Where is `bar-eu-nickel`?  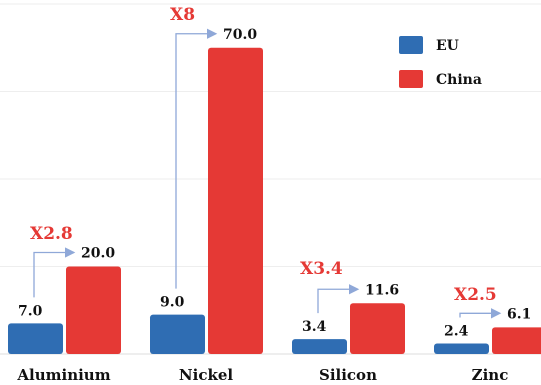
bar-eu-nickel is located at coordinates (177, 334).